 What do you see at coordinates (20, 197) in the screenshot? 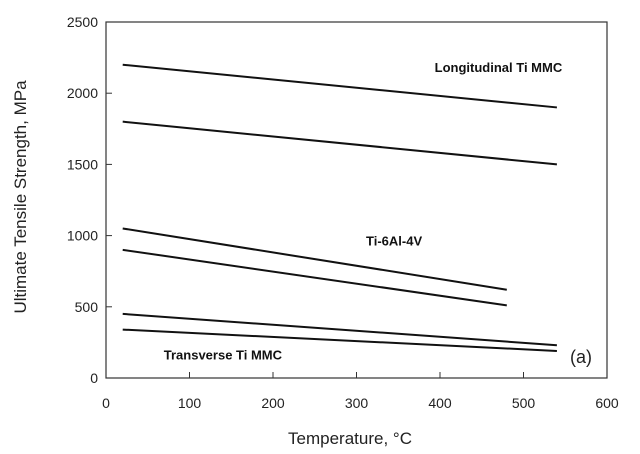
I see `y-axis-label: Ultimate Tensile Strength, MPa` at bounding box center [20, 197].